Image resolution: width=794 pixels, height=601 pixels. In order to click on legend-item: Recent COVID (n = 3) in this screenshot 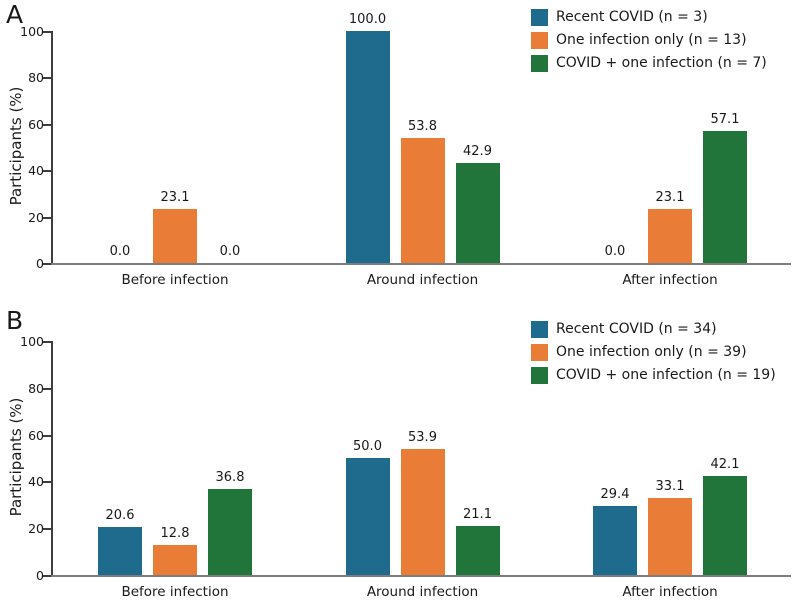, I will do `click(649, 17)`.